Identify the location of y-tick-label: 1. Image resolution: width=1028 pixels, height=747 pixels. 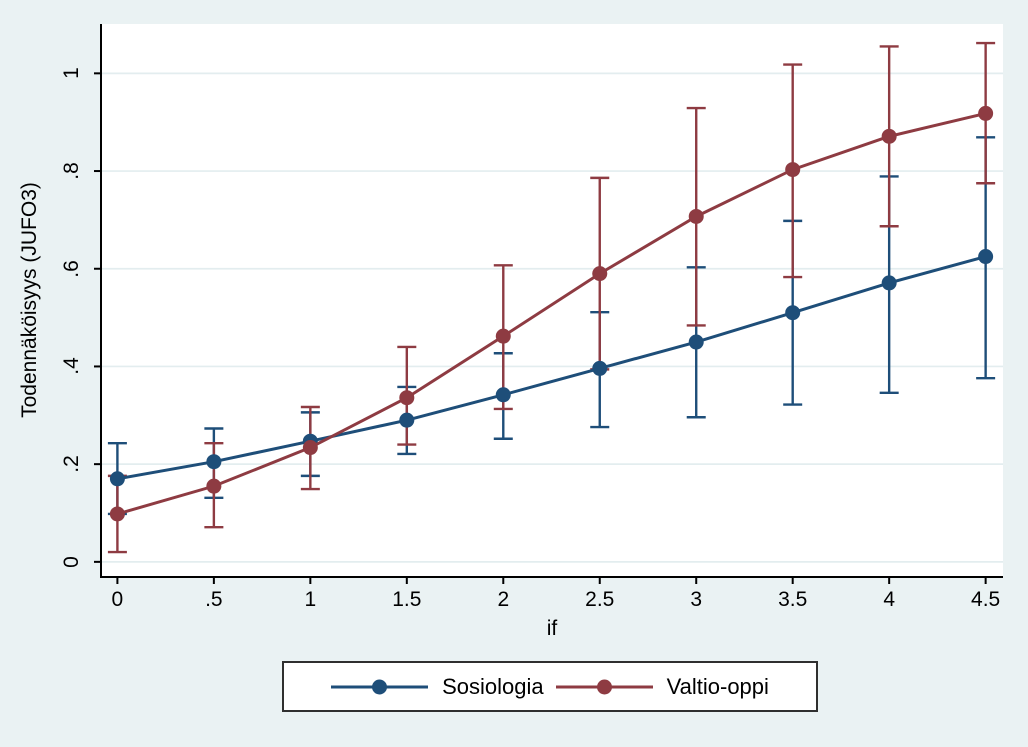
(71, 73).